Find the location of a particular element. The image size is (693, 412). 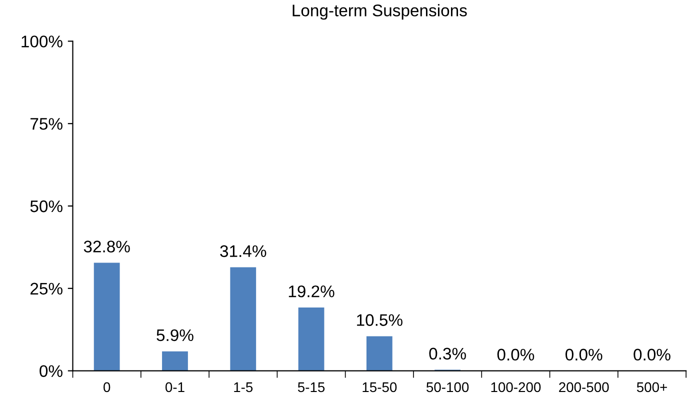

data-label: 5.9% is located at coordinates (175, 335).